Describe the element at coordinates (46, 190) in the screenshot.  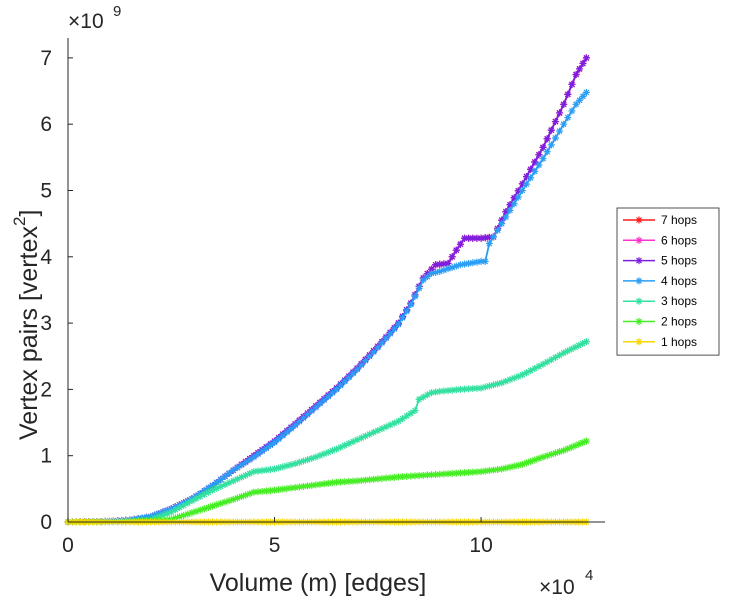
I see `y-tick-label: 5` at that location.